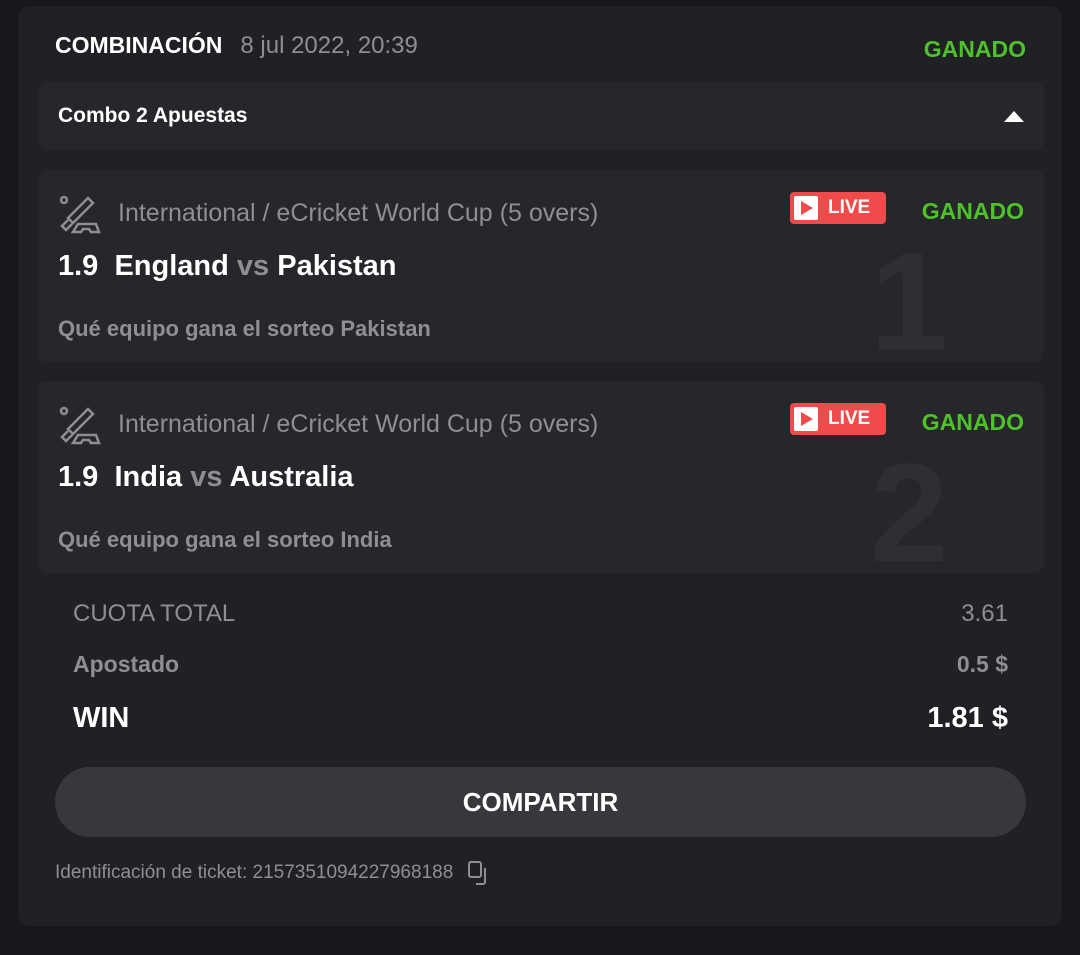  I want to click on bet-number: 1, so click(909, 293).